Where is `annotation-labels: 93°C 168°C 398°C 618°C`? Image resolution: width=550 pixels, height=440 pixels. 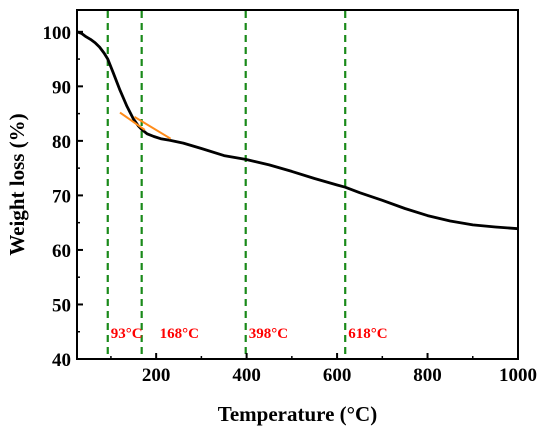
annotation-labels: 93°C 168°C 398°C 618°C is located at coordinates (249, 334).